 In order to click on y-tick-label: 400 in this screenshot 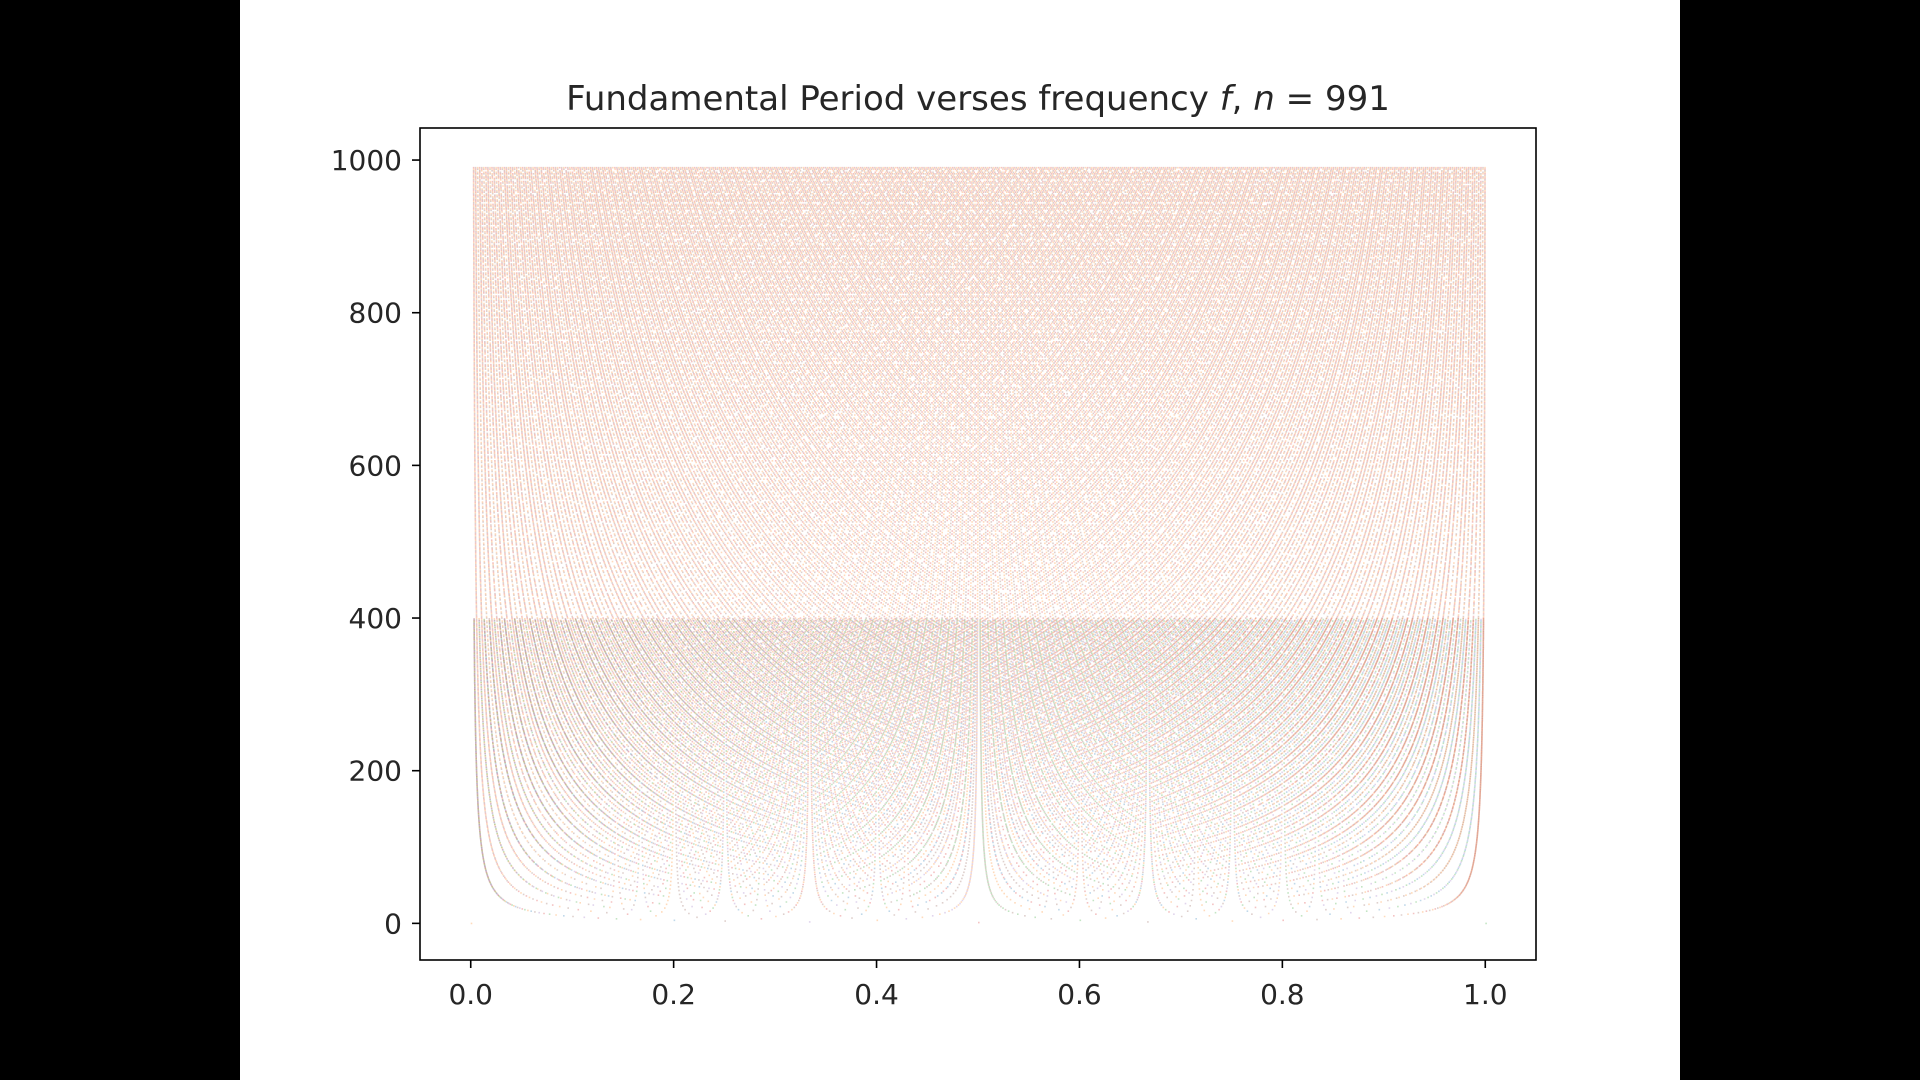, I will do `click(375, 618)`.